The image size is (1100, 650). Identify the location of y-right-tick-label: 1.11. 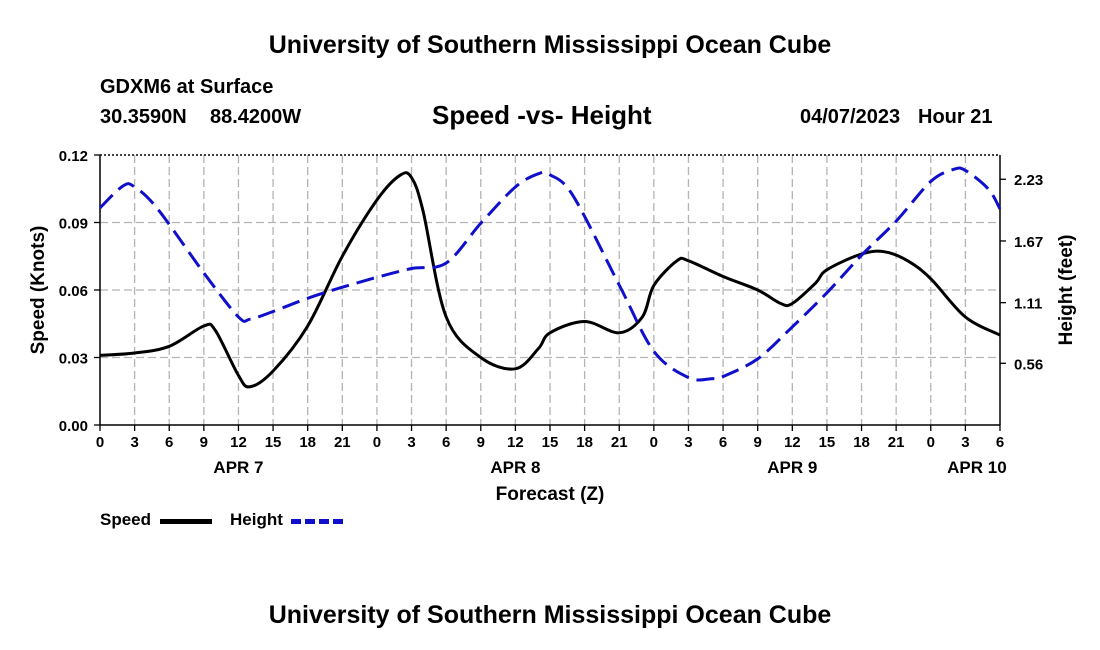
(1028, 304).